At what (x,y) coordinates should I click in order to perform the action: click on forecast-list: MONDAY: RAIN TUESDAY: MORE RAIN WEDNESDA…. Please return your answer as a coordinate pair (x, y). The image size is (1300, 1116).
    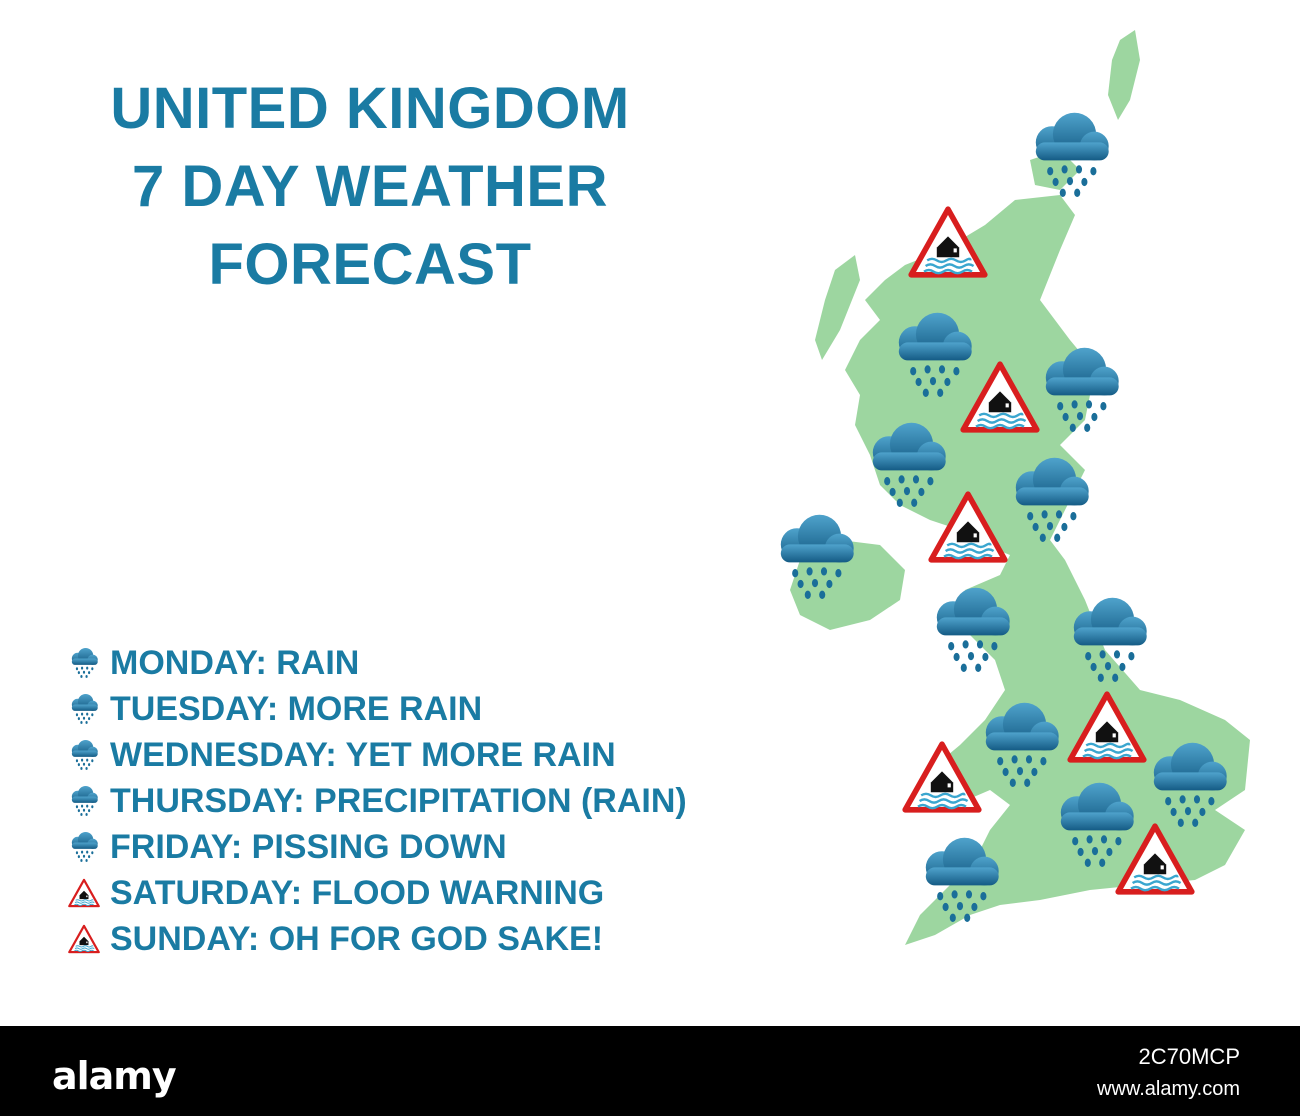
    Looking at the image, I should click on (377, 801).